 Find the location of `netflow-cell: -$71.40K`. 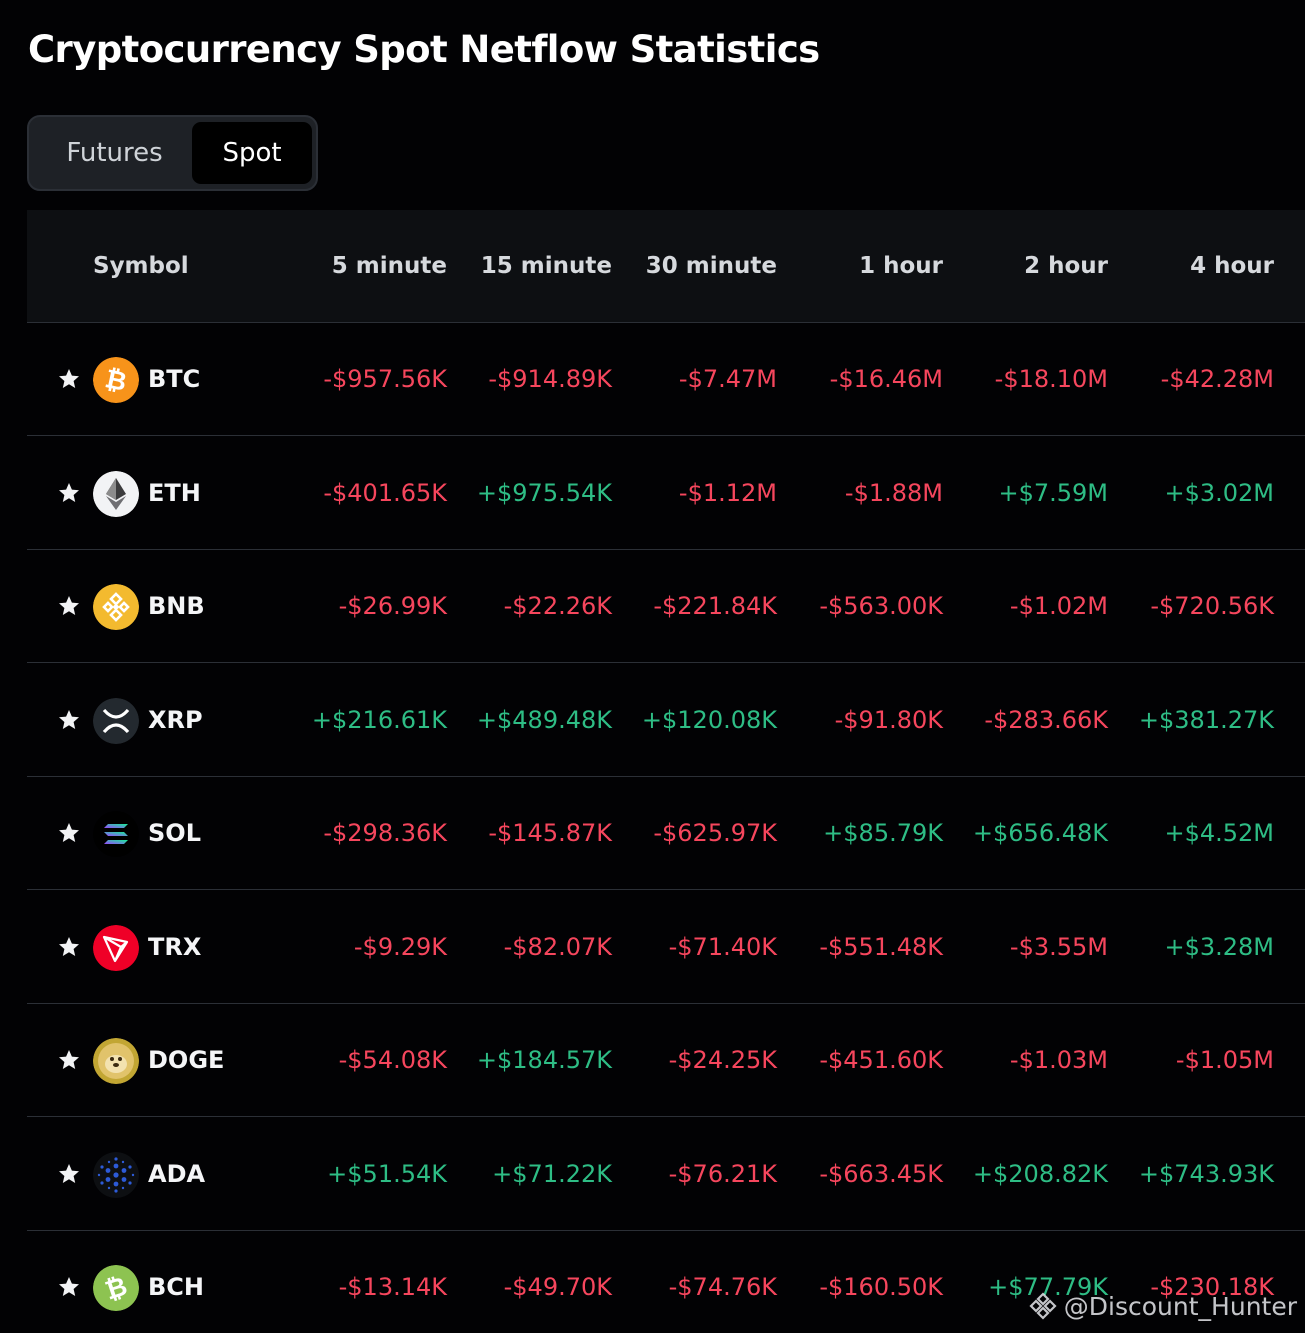

netflow-cell: -$71.40K is located at coordinates (722, 946).